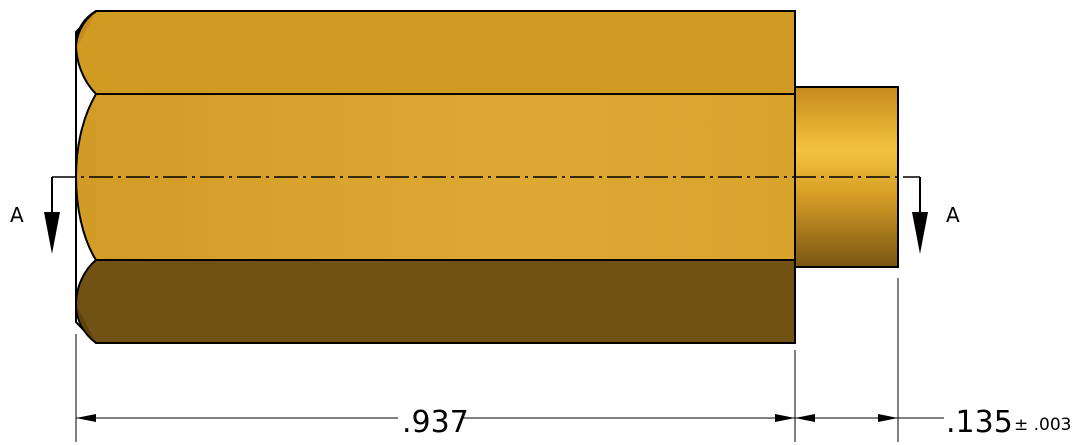 Image resolution: width=1084 pixels, height=445 pixels. Describe the element at coordinates (435, 52) in the screenshot. I see `hex-top-face` at that location.